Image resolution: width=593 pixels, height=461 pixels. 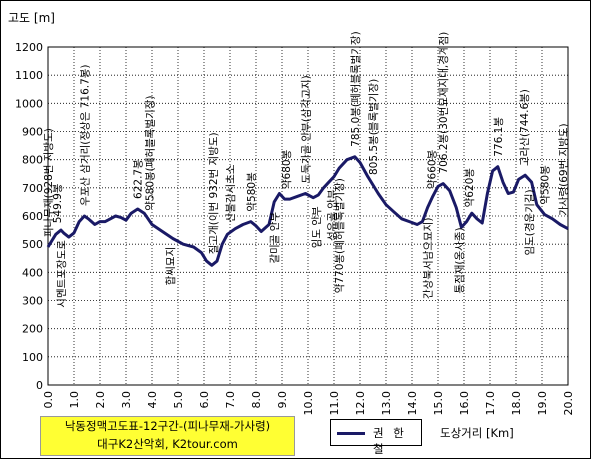 I want to click on legend-swatch, so click(x=351, y=433).